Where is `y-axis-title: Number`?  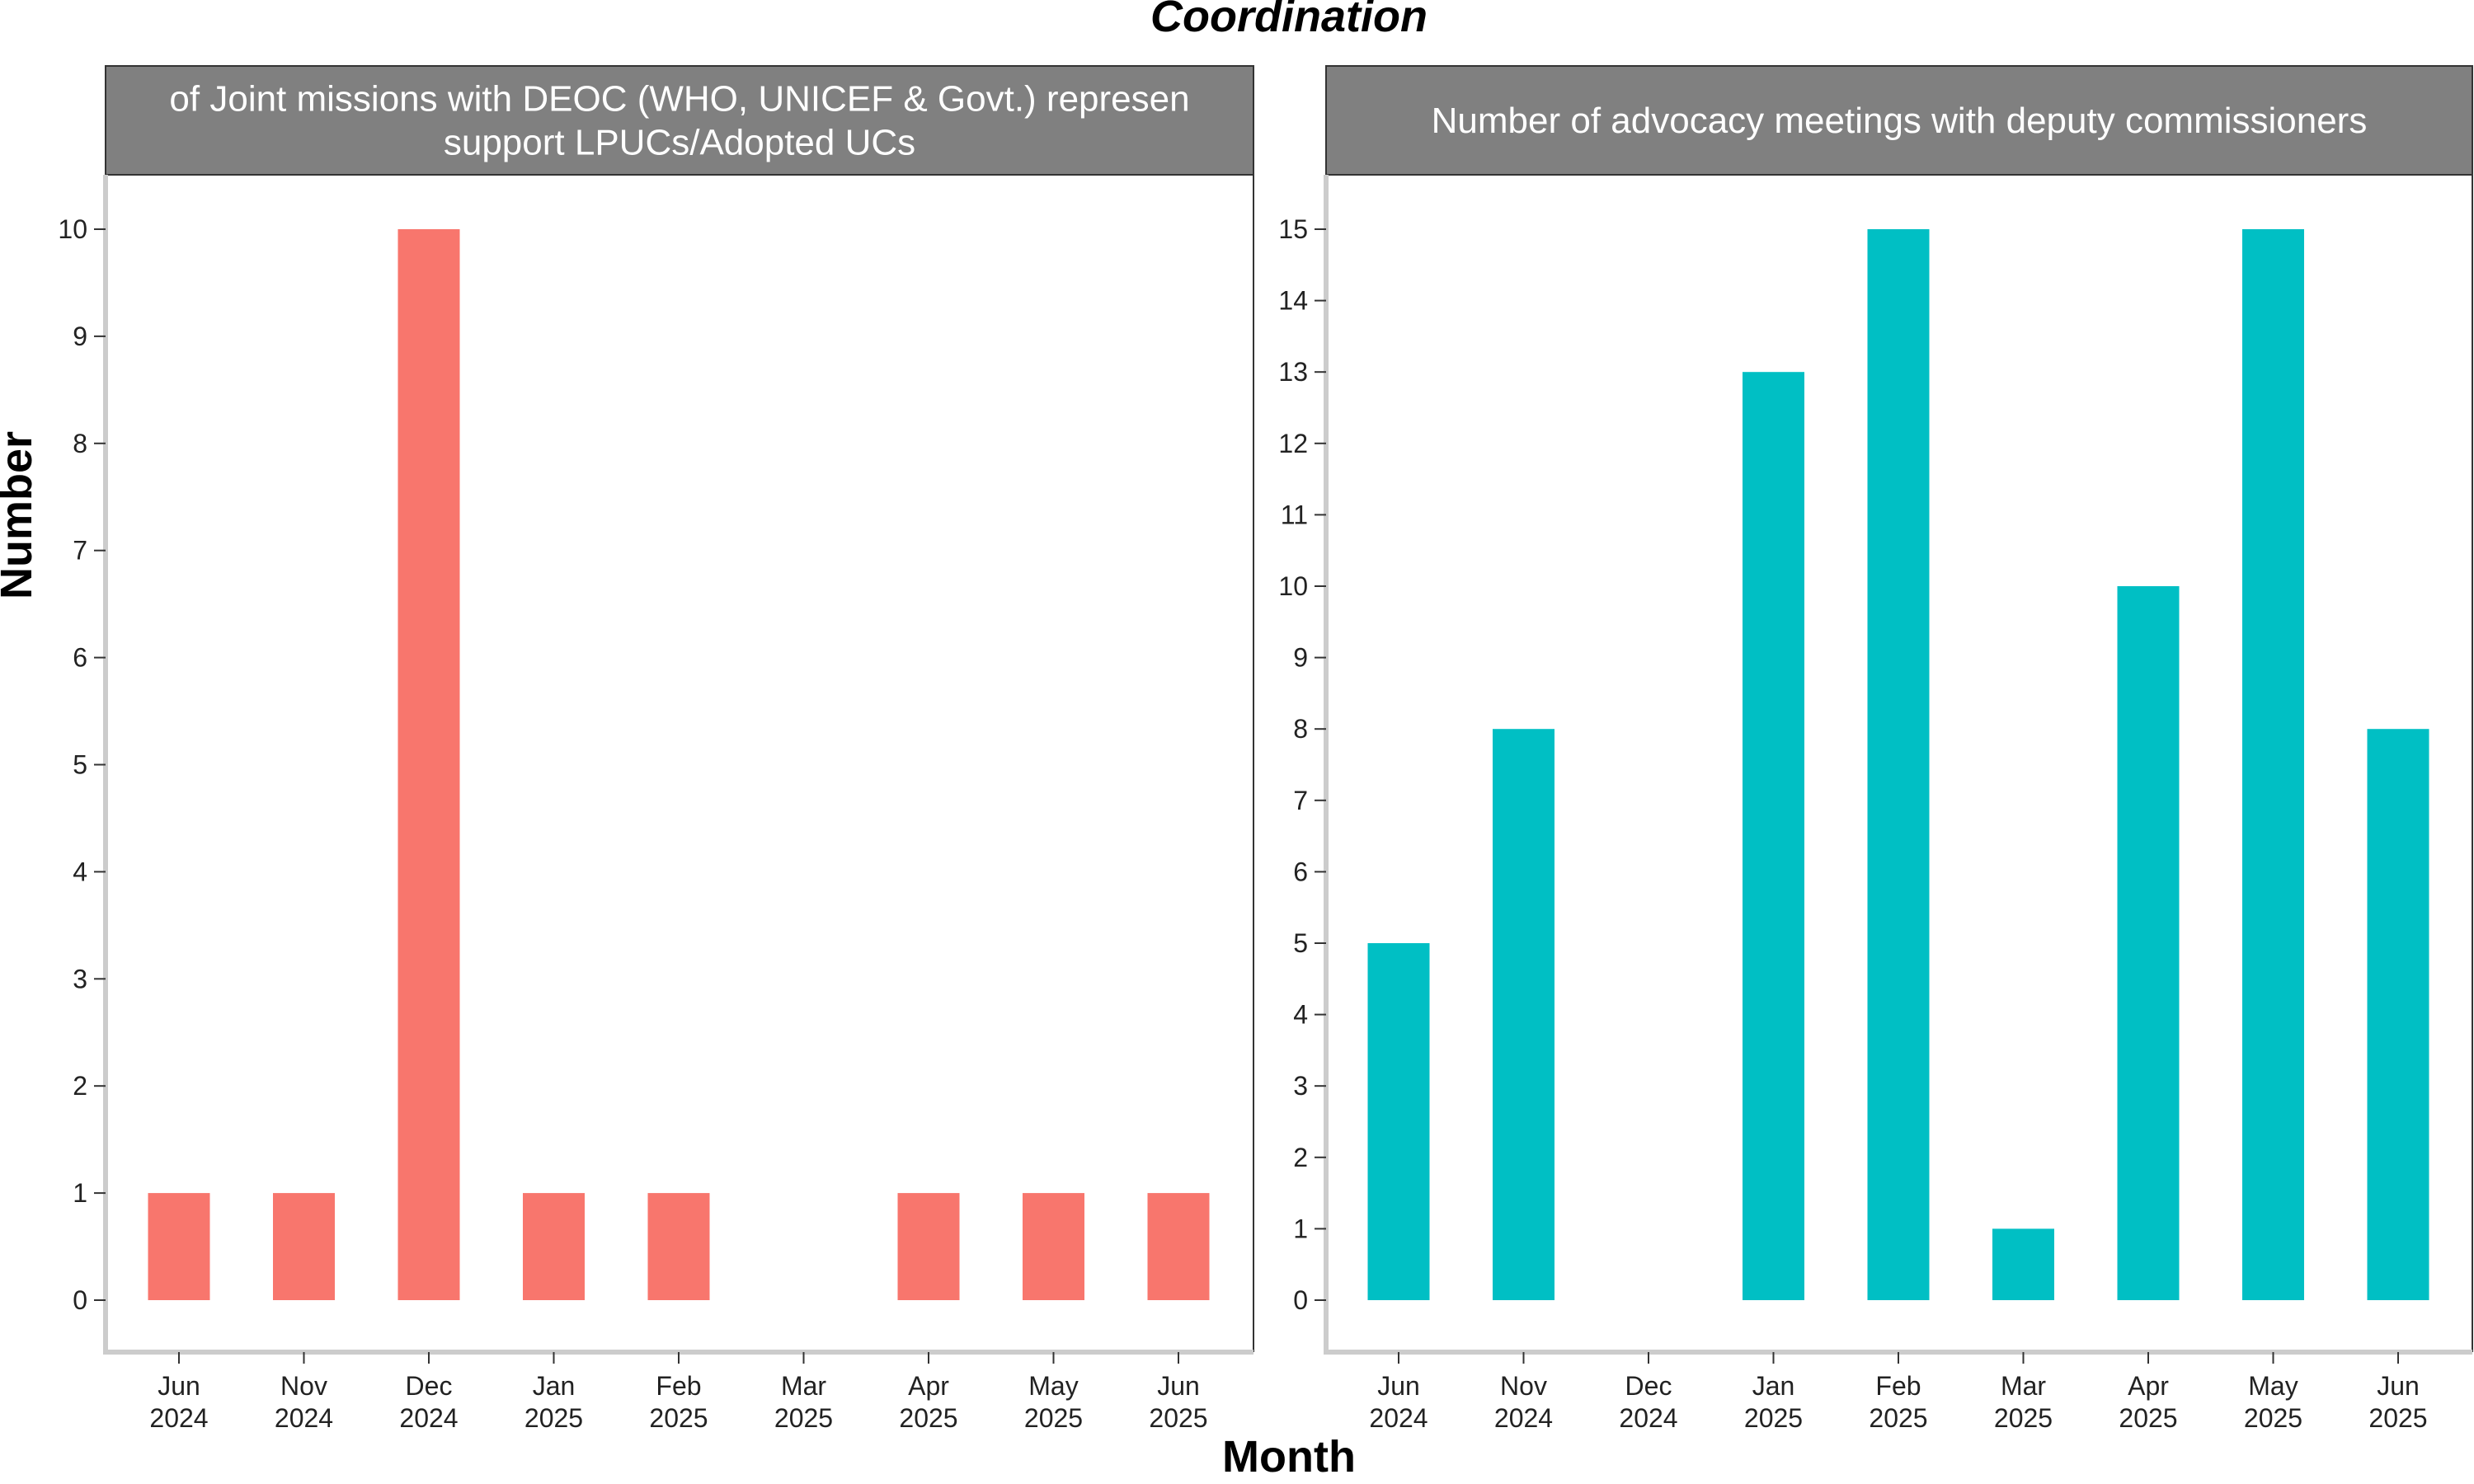 y-axis-title: Number is located at coordinates (20, 515).